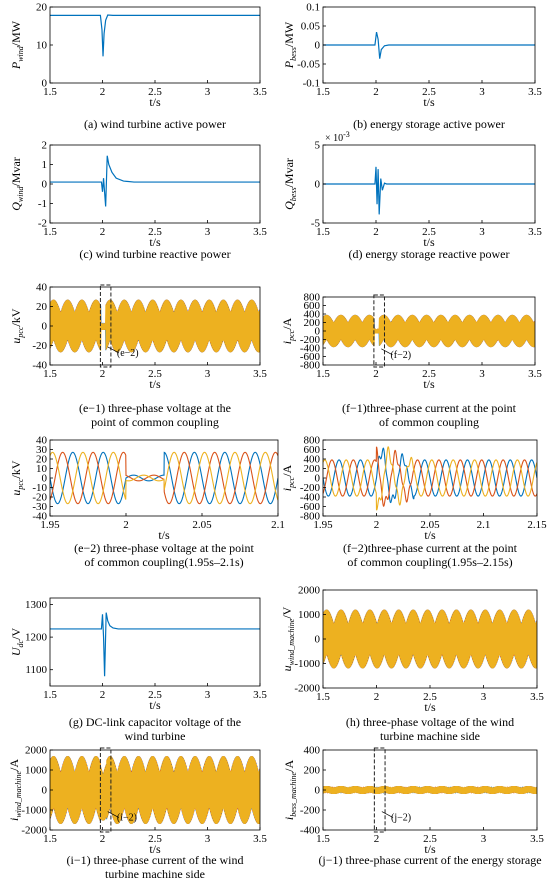 This screenshot has height=888, width=550. Describe the element at coordinates (430, 639) in the screenshot. I see `plot-area-h` at that location.